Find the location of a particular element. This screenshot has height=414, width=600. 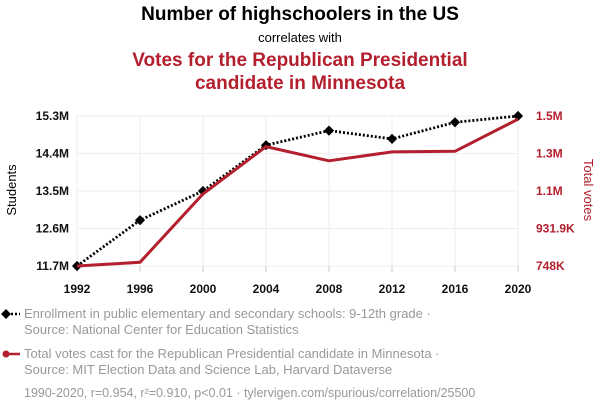

y-right-tick-label: 931.9K is located at coordinates (555, 229).